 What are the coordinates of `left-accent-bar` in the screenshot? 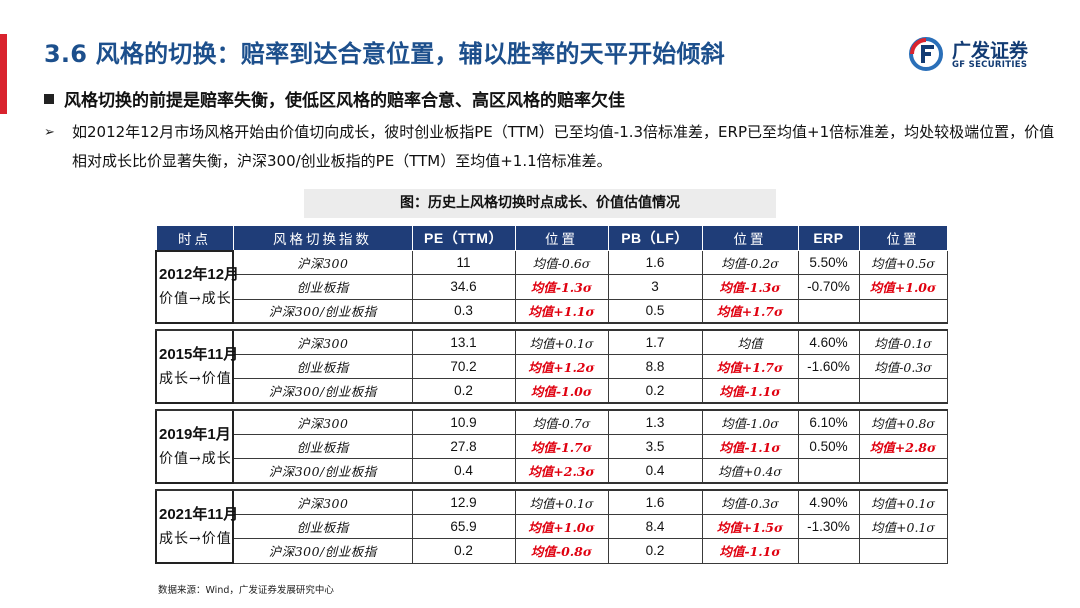 It's located at (3, 74).